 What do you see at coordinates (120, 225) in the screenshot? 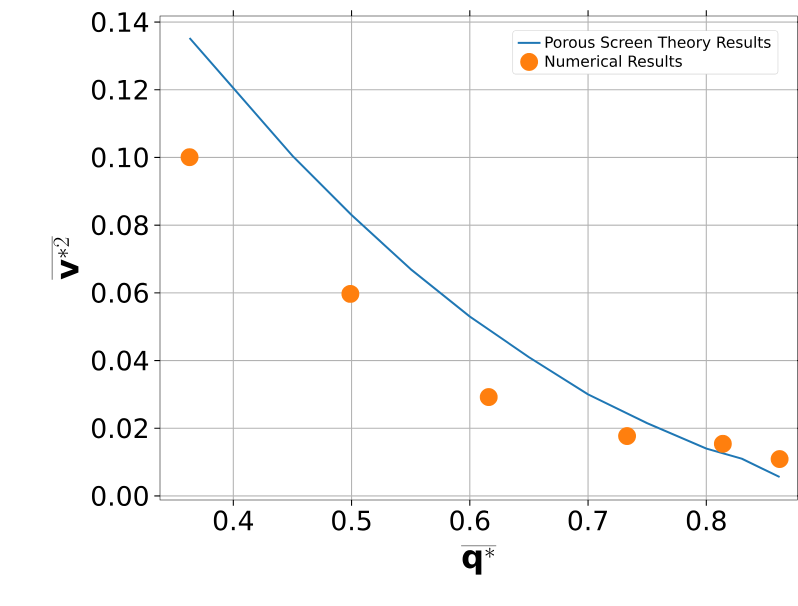
I see `y-tick-label: 0.08` at bounding box center [120, 225].